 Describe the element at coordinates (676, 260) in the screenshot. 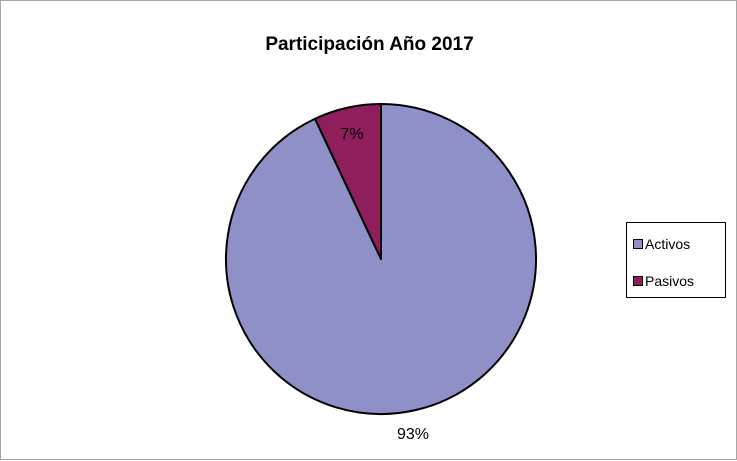

I see `legend: Activos Pasivos` at that location.